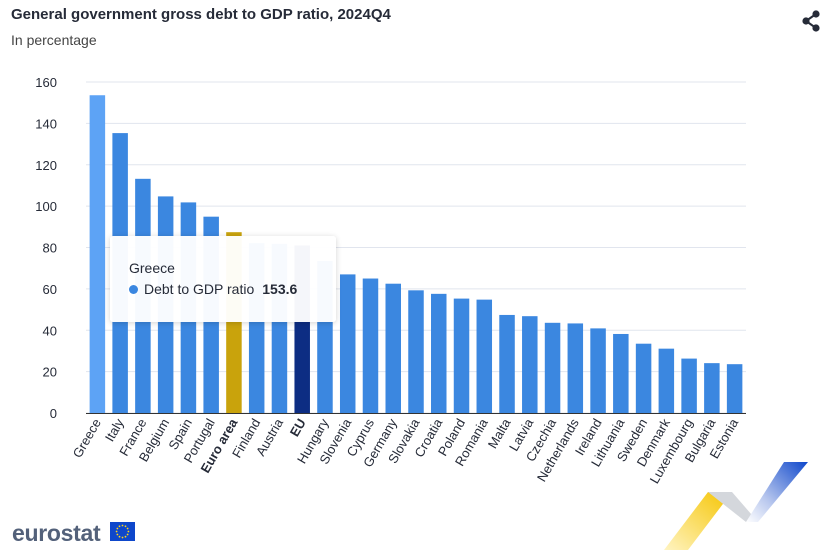  I want to click on bar-croatia, so click(439, 353).